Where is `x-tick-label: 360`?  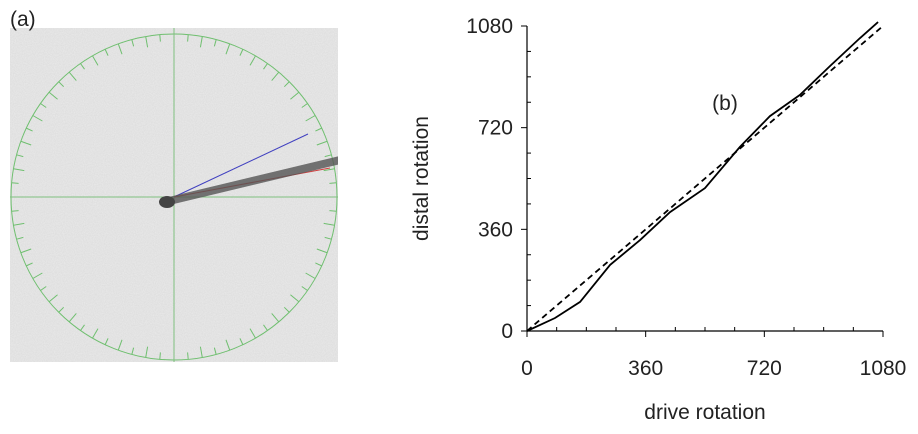 x-tick-label: 360 is located at coordinates (645, 368).